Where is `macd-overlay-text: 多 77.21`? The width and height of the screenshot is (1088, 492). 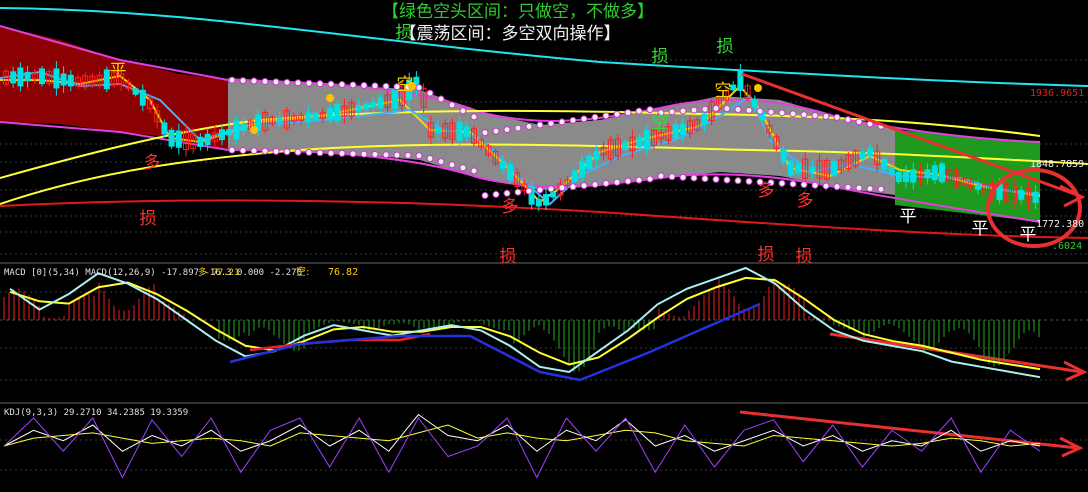 macd-overlay-text: 多 77.21 is located at coordinates (219, 272).